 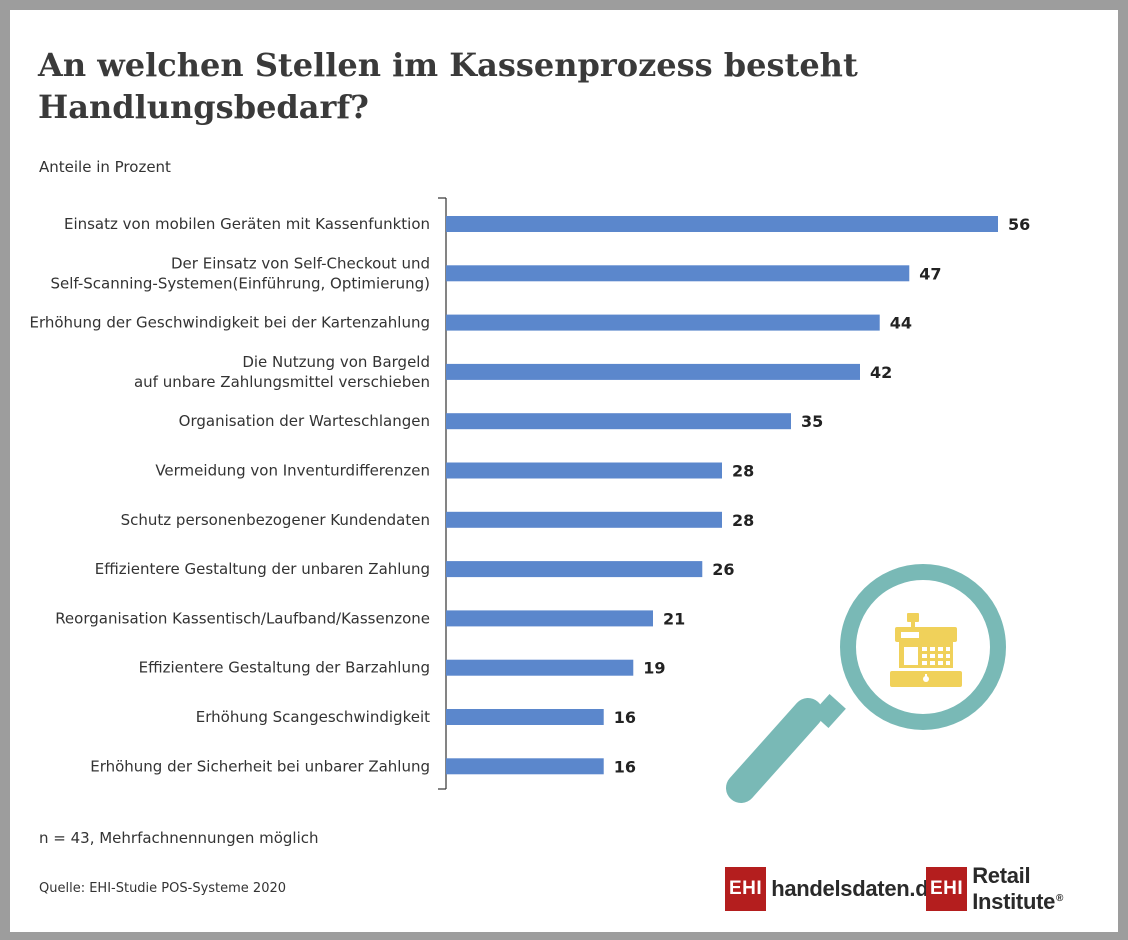 I want to click on category-label: Schutz personenbezogener Kundendaten, so click(x=275, y=520).